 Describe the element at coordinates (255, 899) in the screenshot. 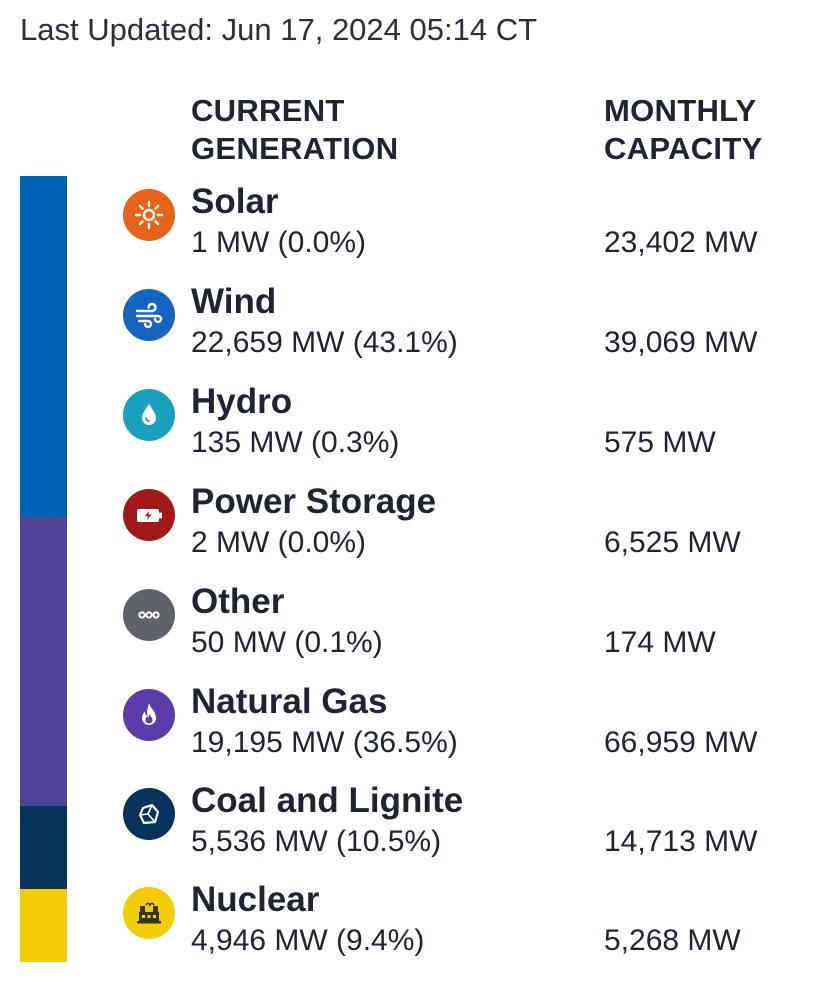

I see `source-name: Nuclear` at that location.